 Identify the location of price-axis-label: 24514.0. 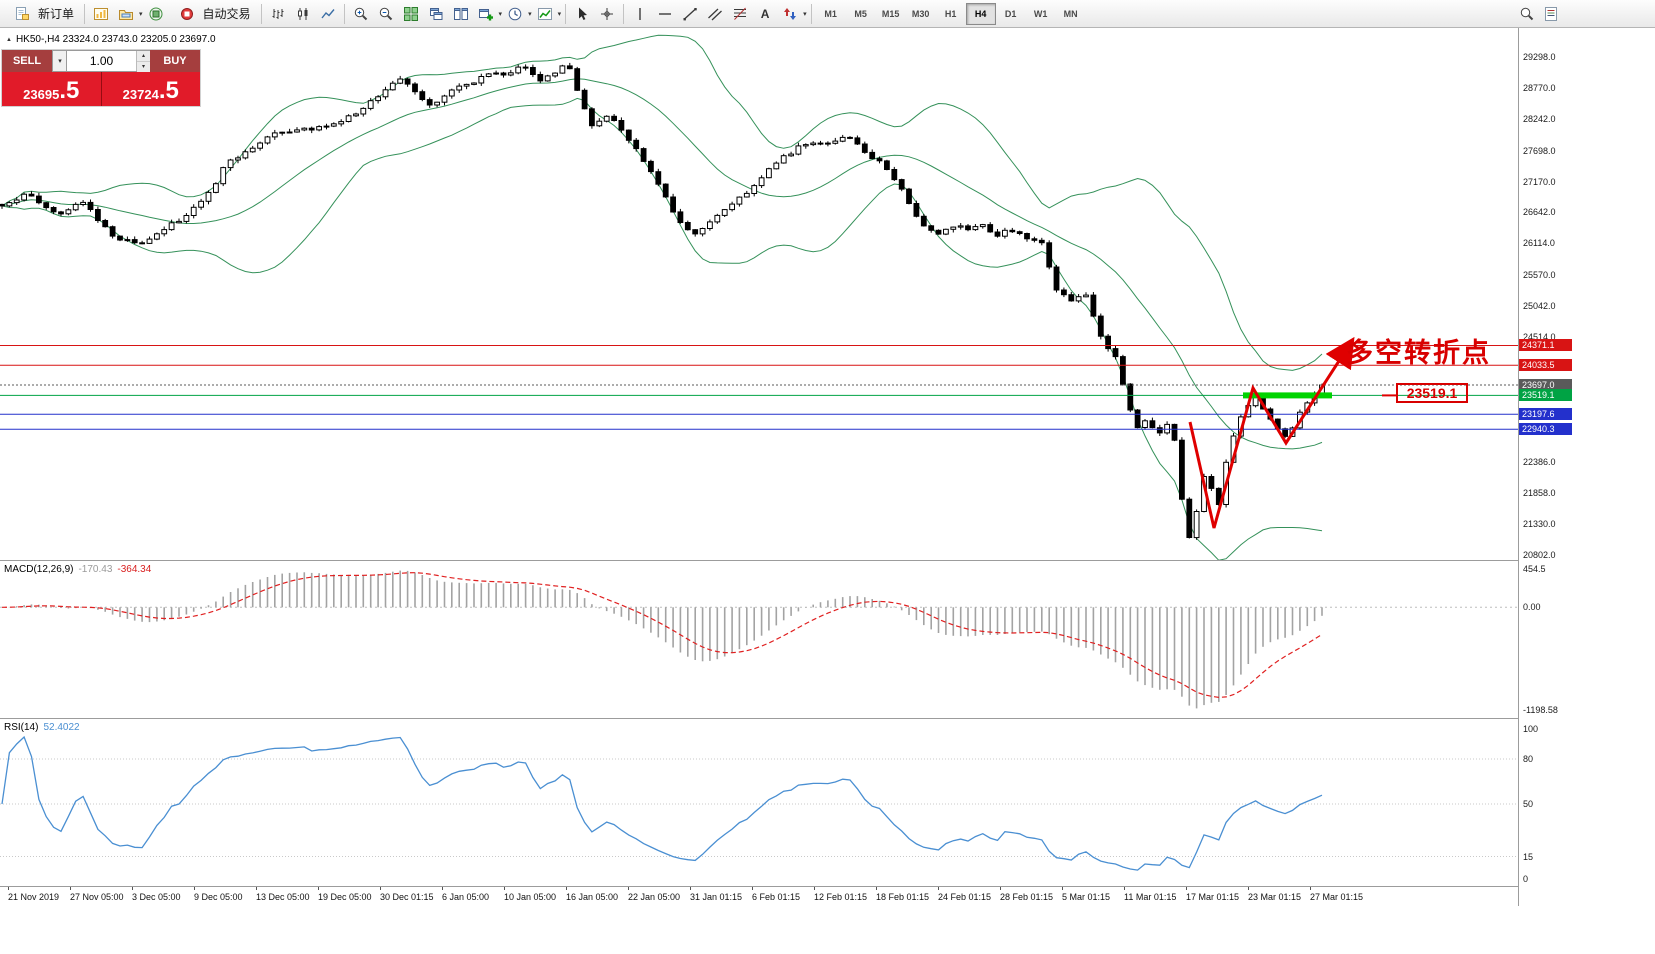
(1539, 337).